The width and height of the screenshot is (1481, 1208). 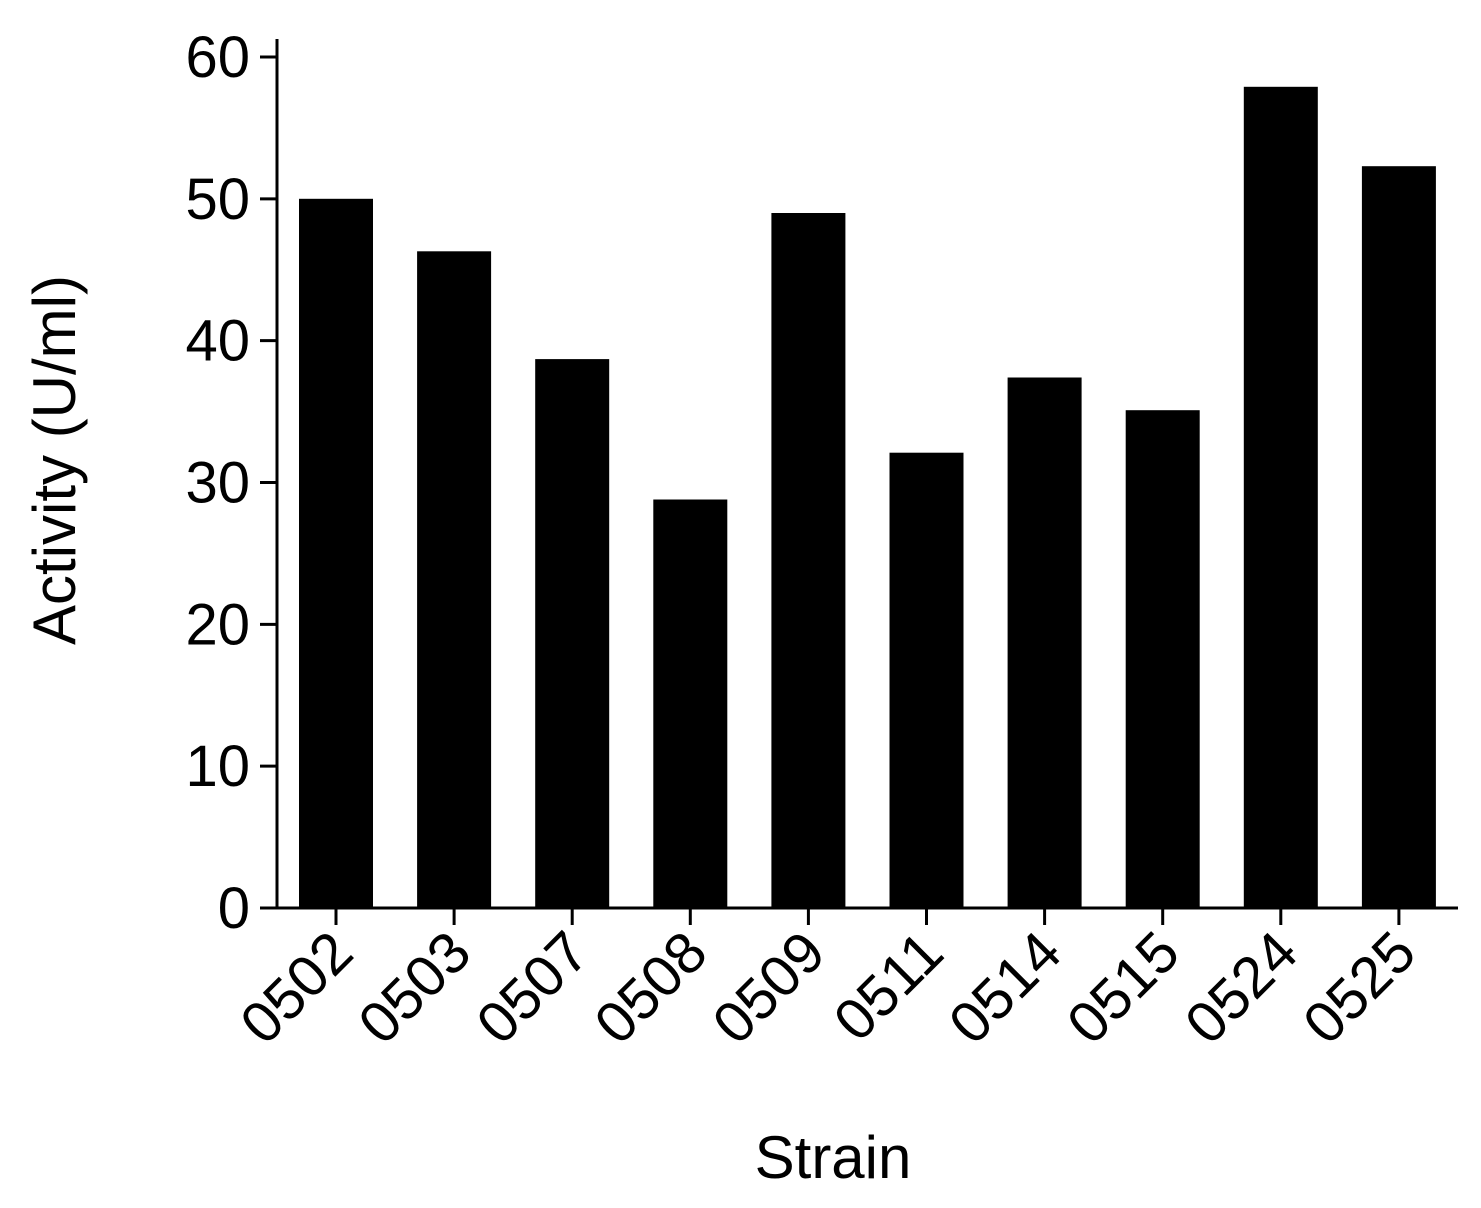 What do you see at coordinates (217, 341) in the screenshot?
I see `y-tick-label-40: 40` at bounding box center [217, 341].